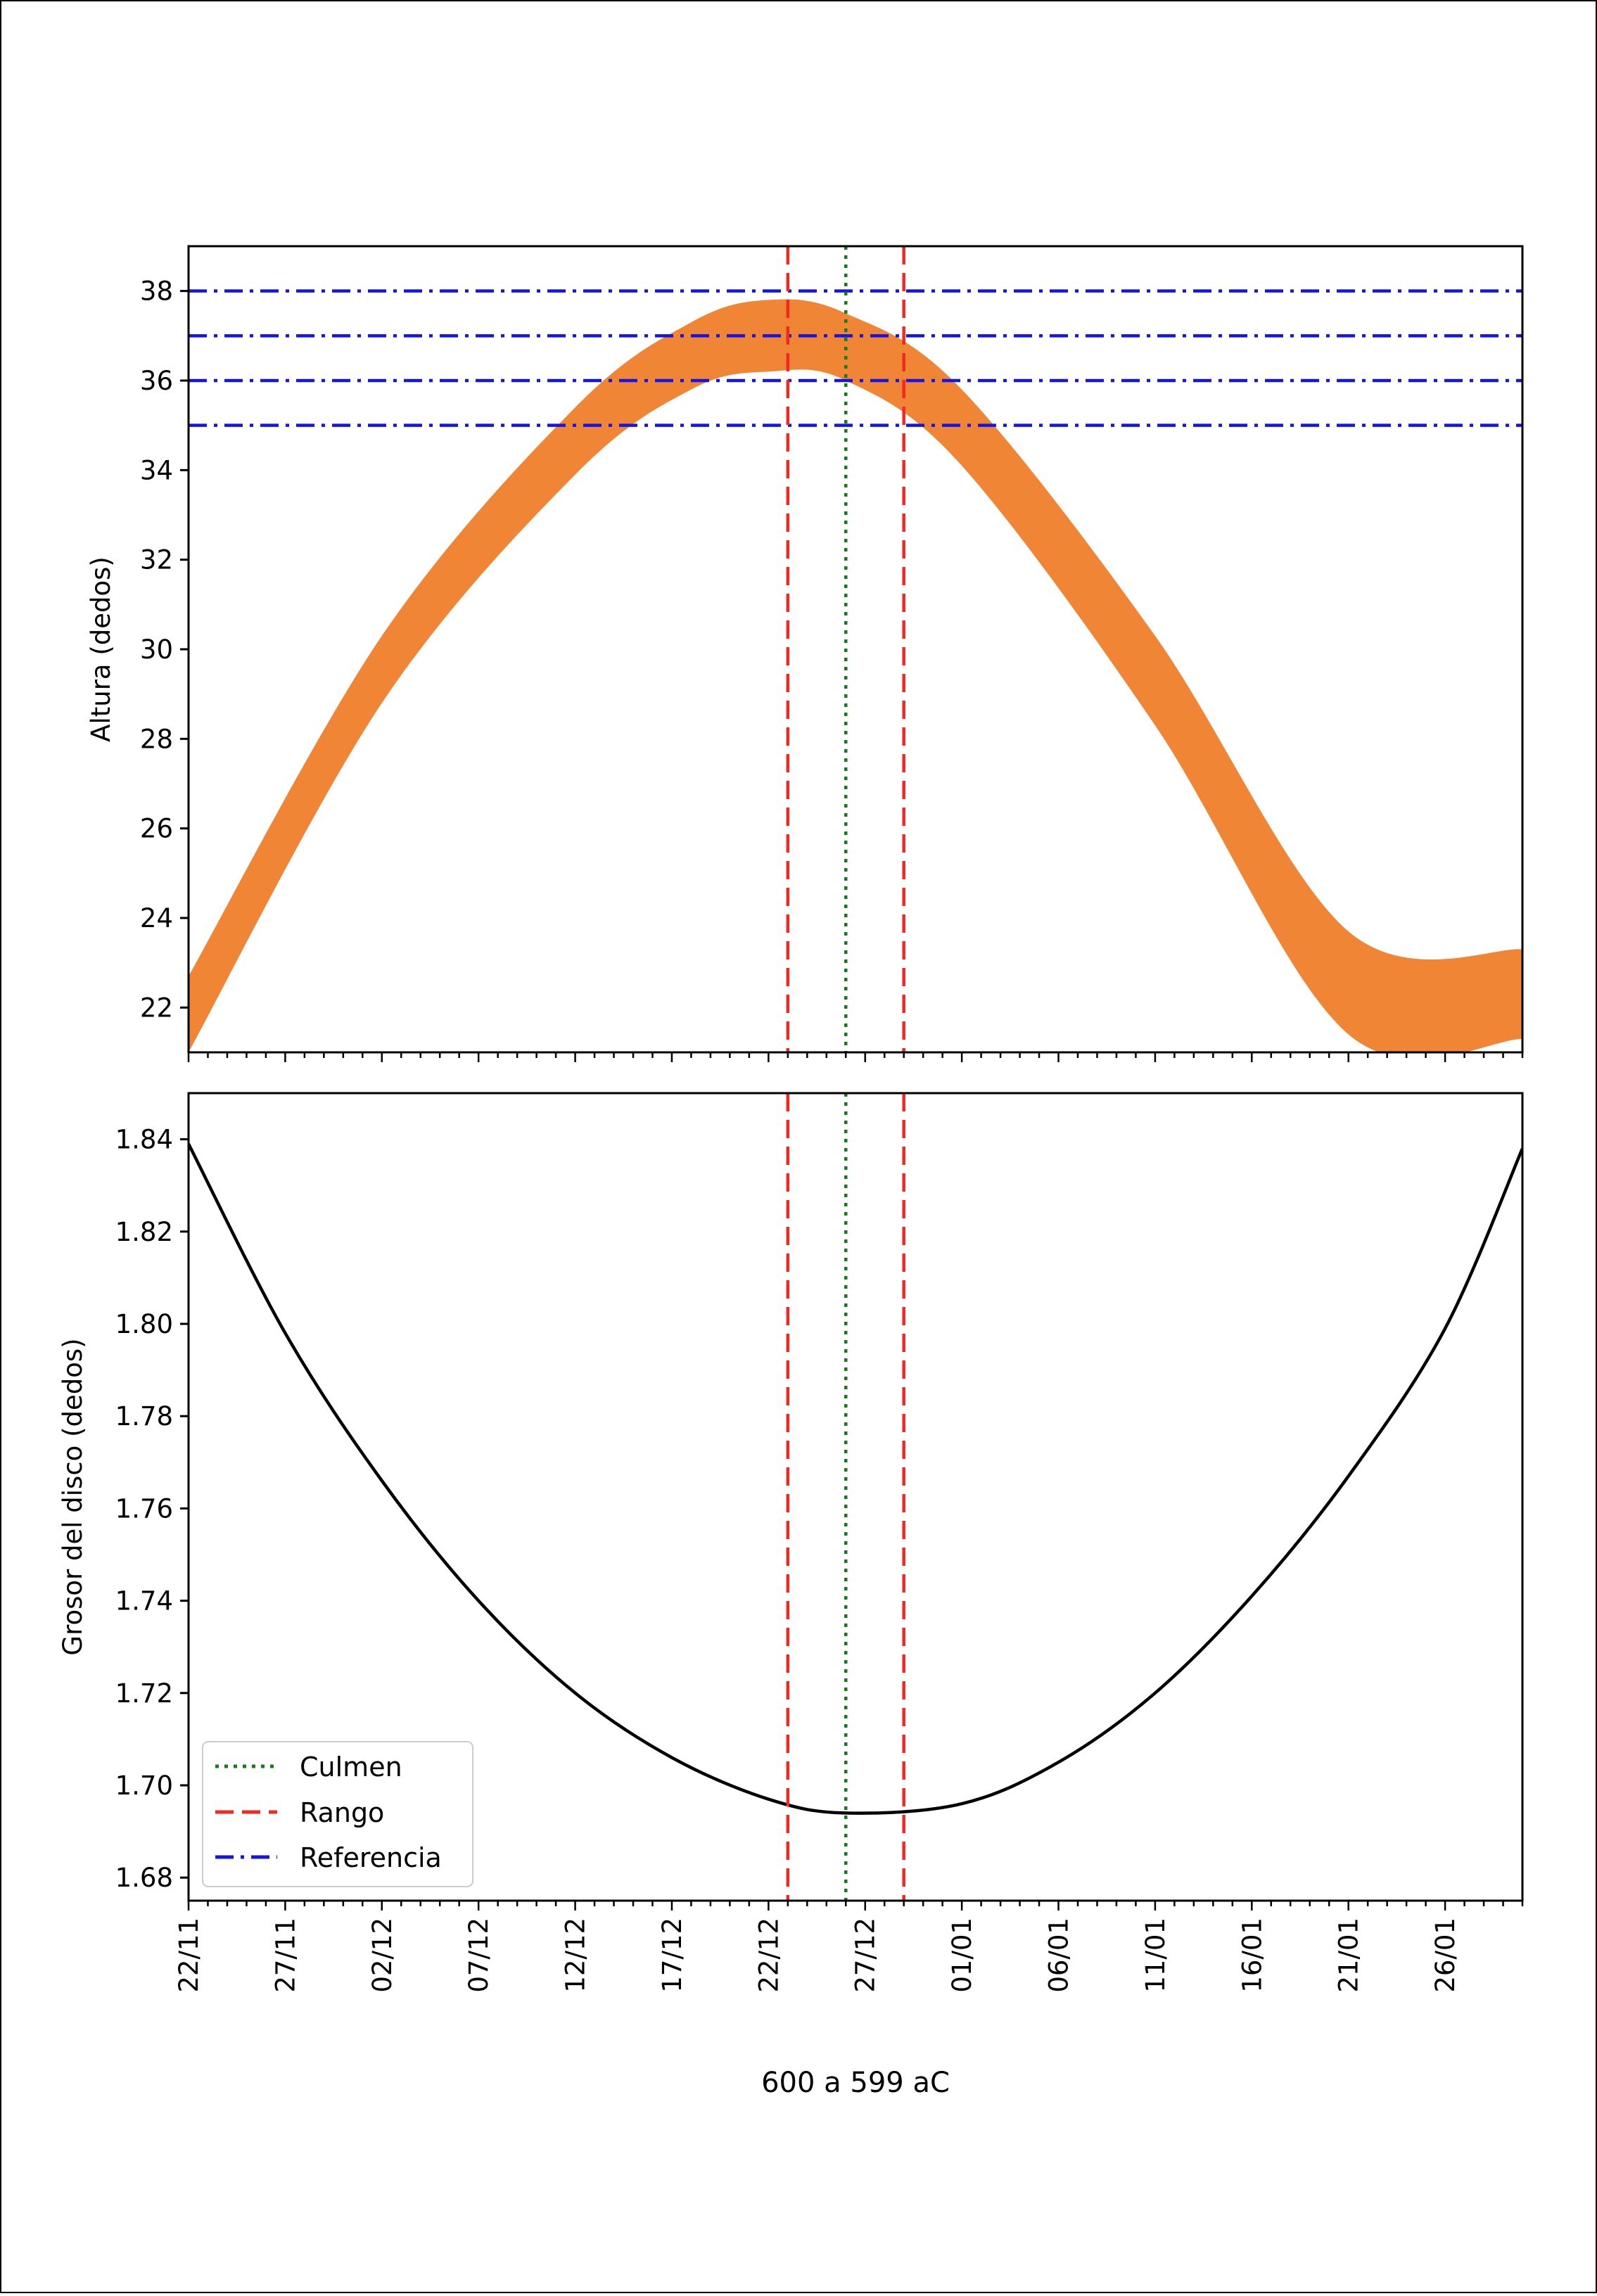 The height and width of the screenshot is (2296, 1597). Describe the element at coordinates (479, 1956) in the screenshot. I see `x-tick-label-3: 07/12` at that location.